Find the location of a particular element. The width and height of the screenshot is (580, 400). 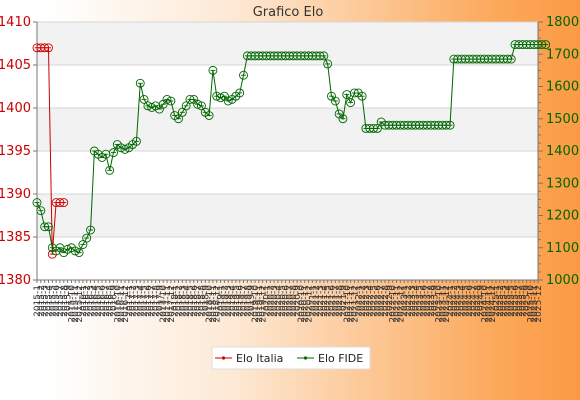

x-tick-label: 2024-11 is located at coordinates (489, 304).